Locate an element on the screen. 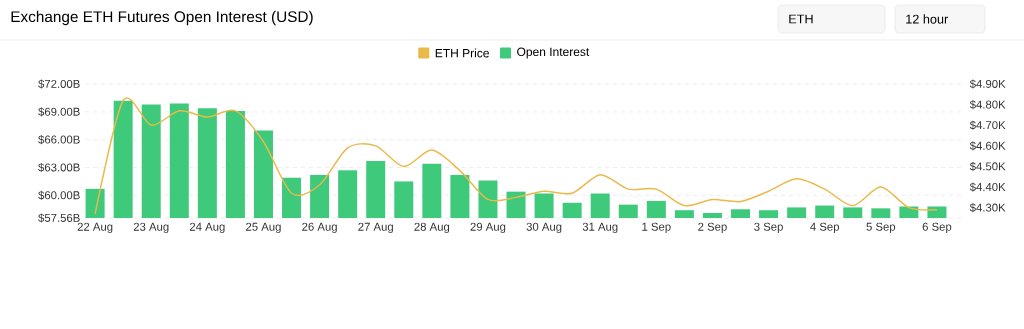  x-tick-label: 3 Sep is located at coordinates (768, 227).